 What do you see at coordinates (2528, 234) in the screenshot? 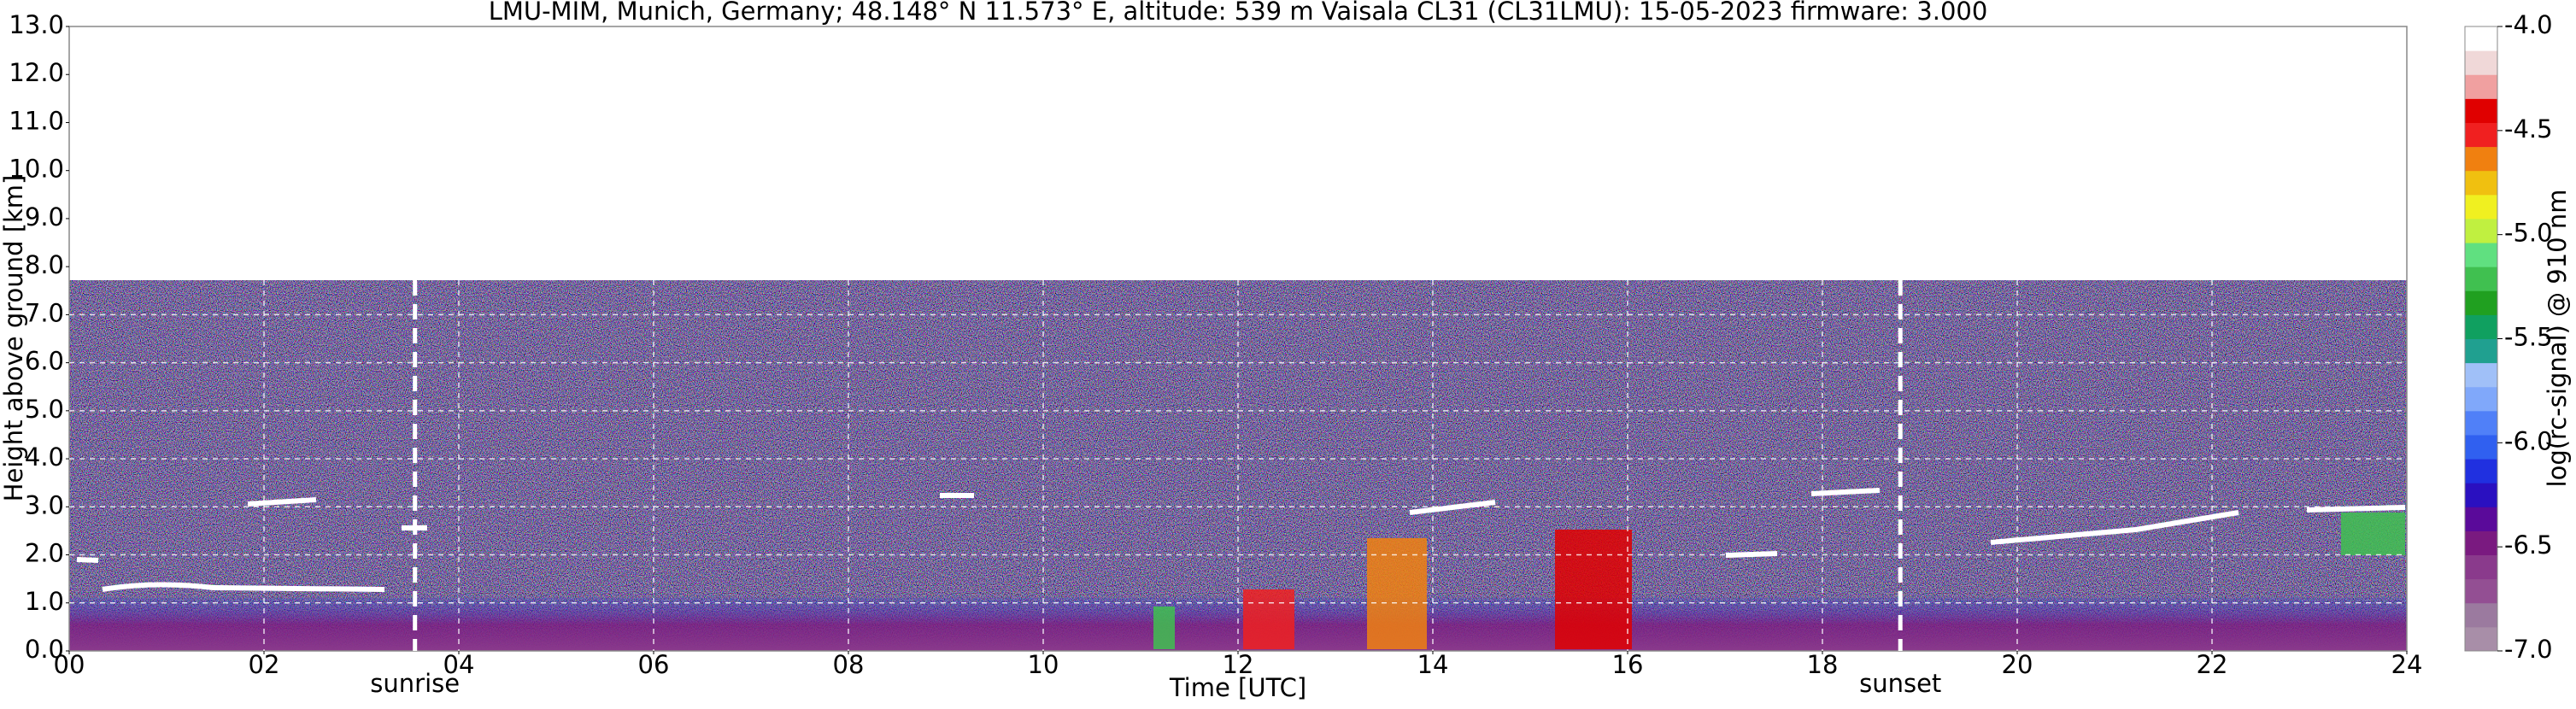
I see `colorbar-tick-label: -5.0` at bounding box center [2528, 234].